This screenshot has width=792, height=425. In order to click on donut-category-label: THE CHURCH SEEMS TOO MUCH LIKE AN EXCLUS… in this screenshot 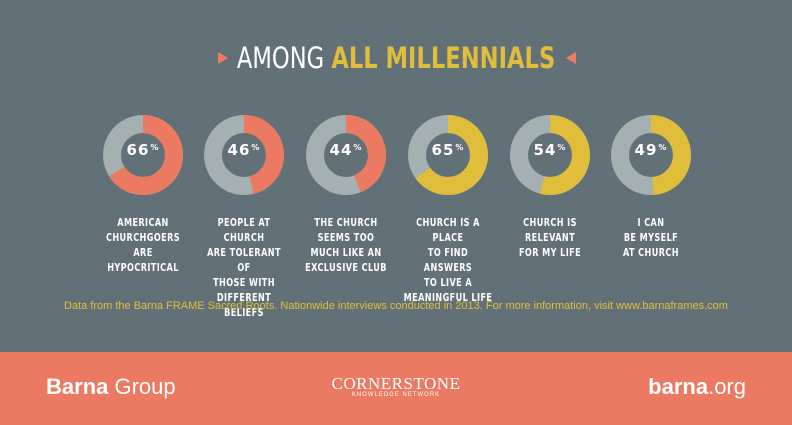, I will do `click(346, 245)`.